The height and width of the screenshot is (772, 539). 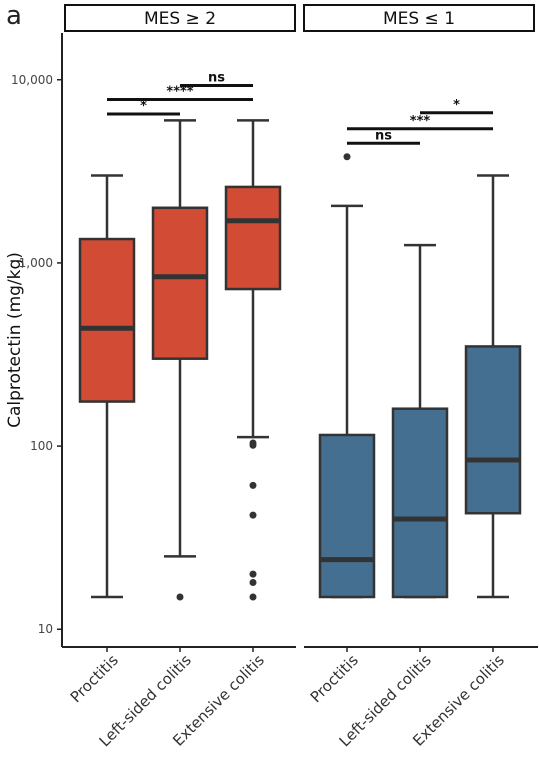 I want to click on significance-bracket: ***, so click(x=420, y=122).